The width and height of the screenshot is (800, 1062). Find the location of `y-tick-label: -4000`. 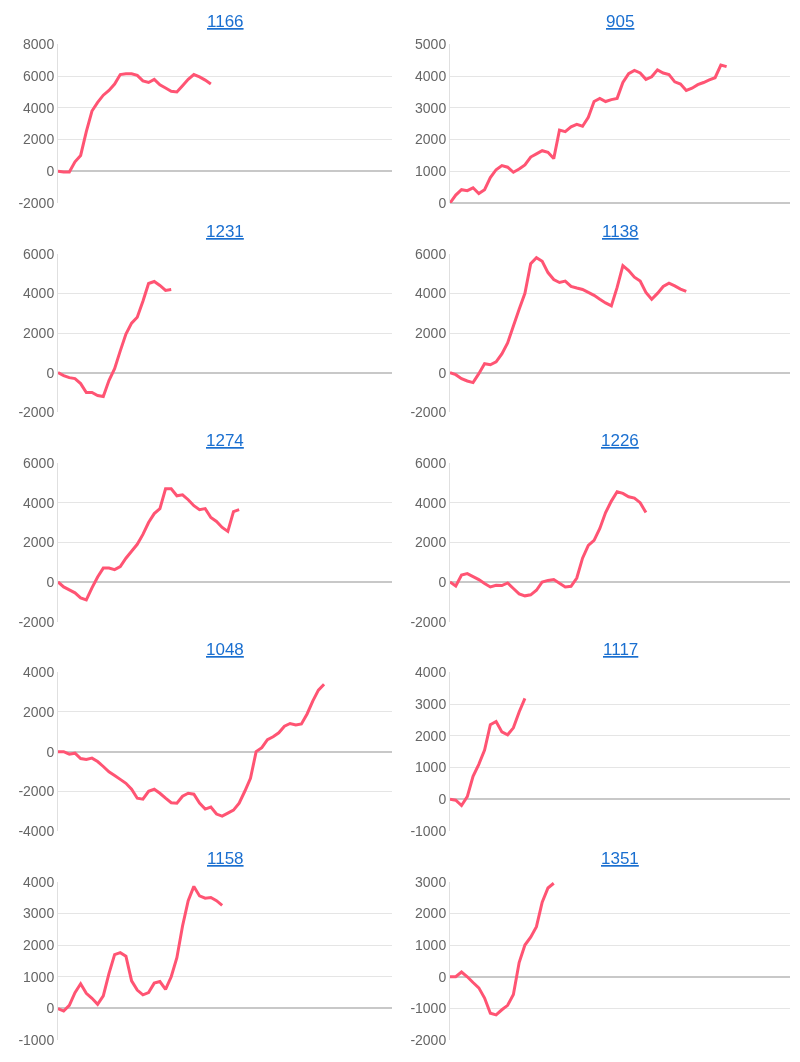

y-tick-label: -4000 is located at coordinates (36, 830).